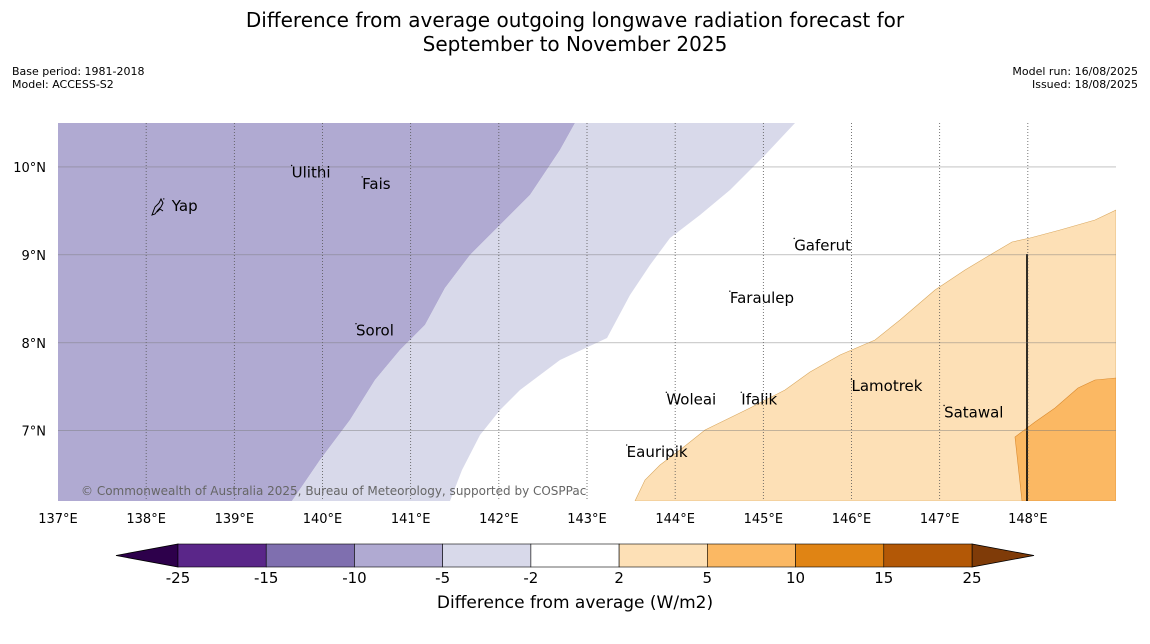 The width and height of the screenshot is (1150, 644). What do you see at coordinates (887, 386) in the screenshot?
I see `place-label: Lamotrek` at bounding box center [887, 386].